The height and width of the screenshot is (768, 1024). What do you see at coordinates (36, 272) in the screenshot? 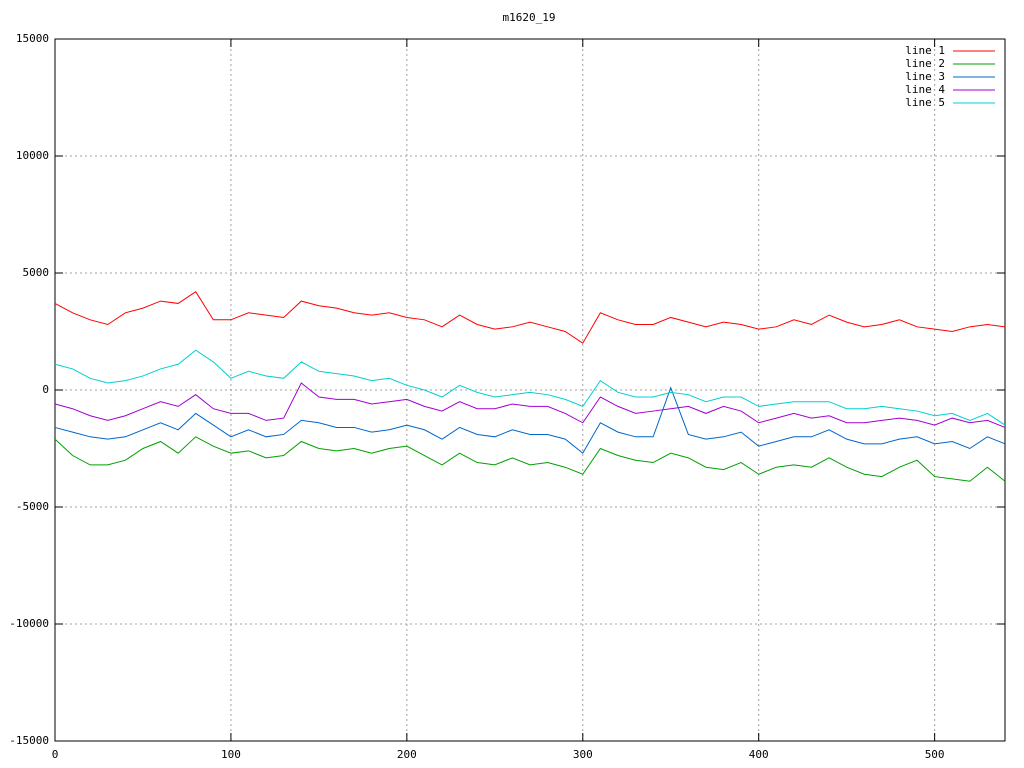
I see `y-tick-label: 5000` at bounding box center [36, 272].